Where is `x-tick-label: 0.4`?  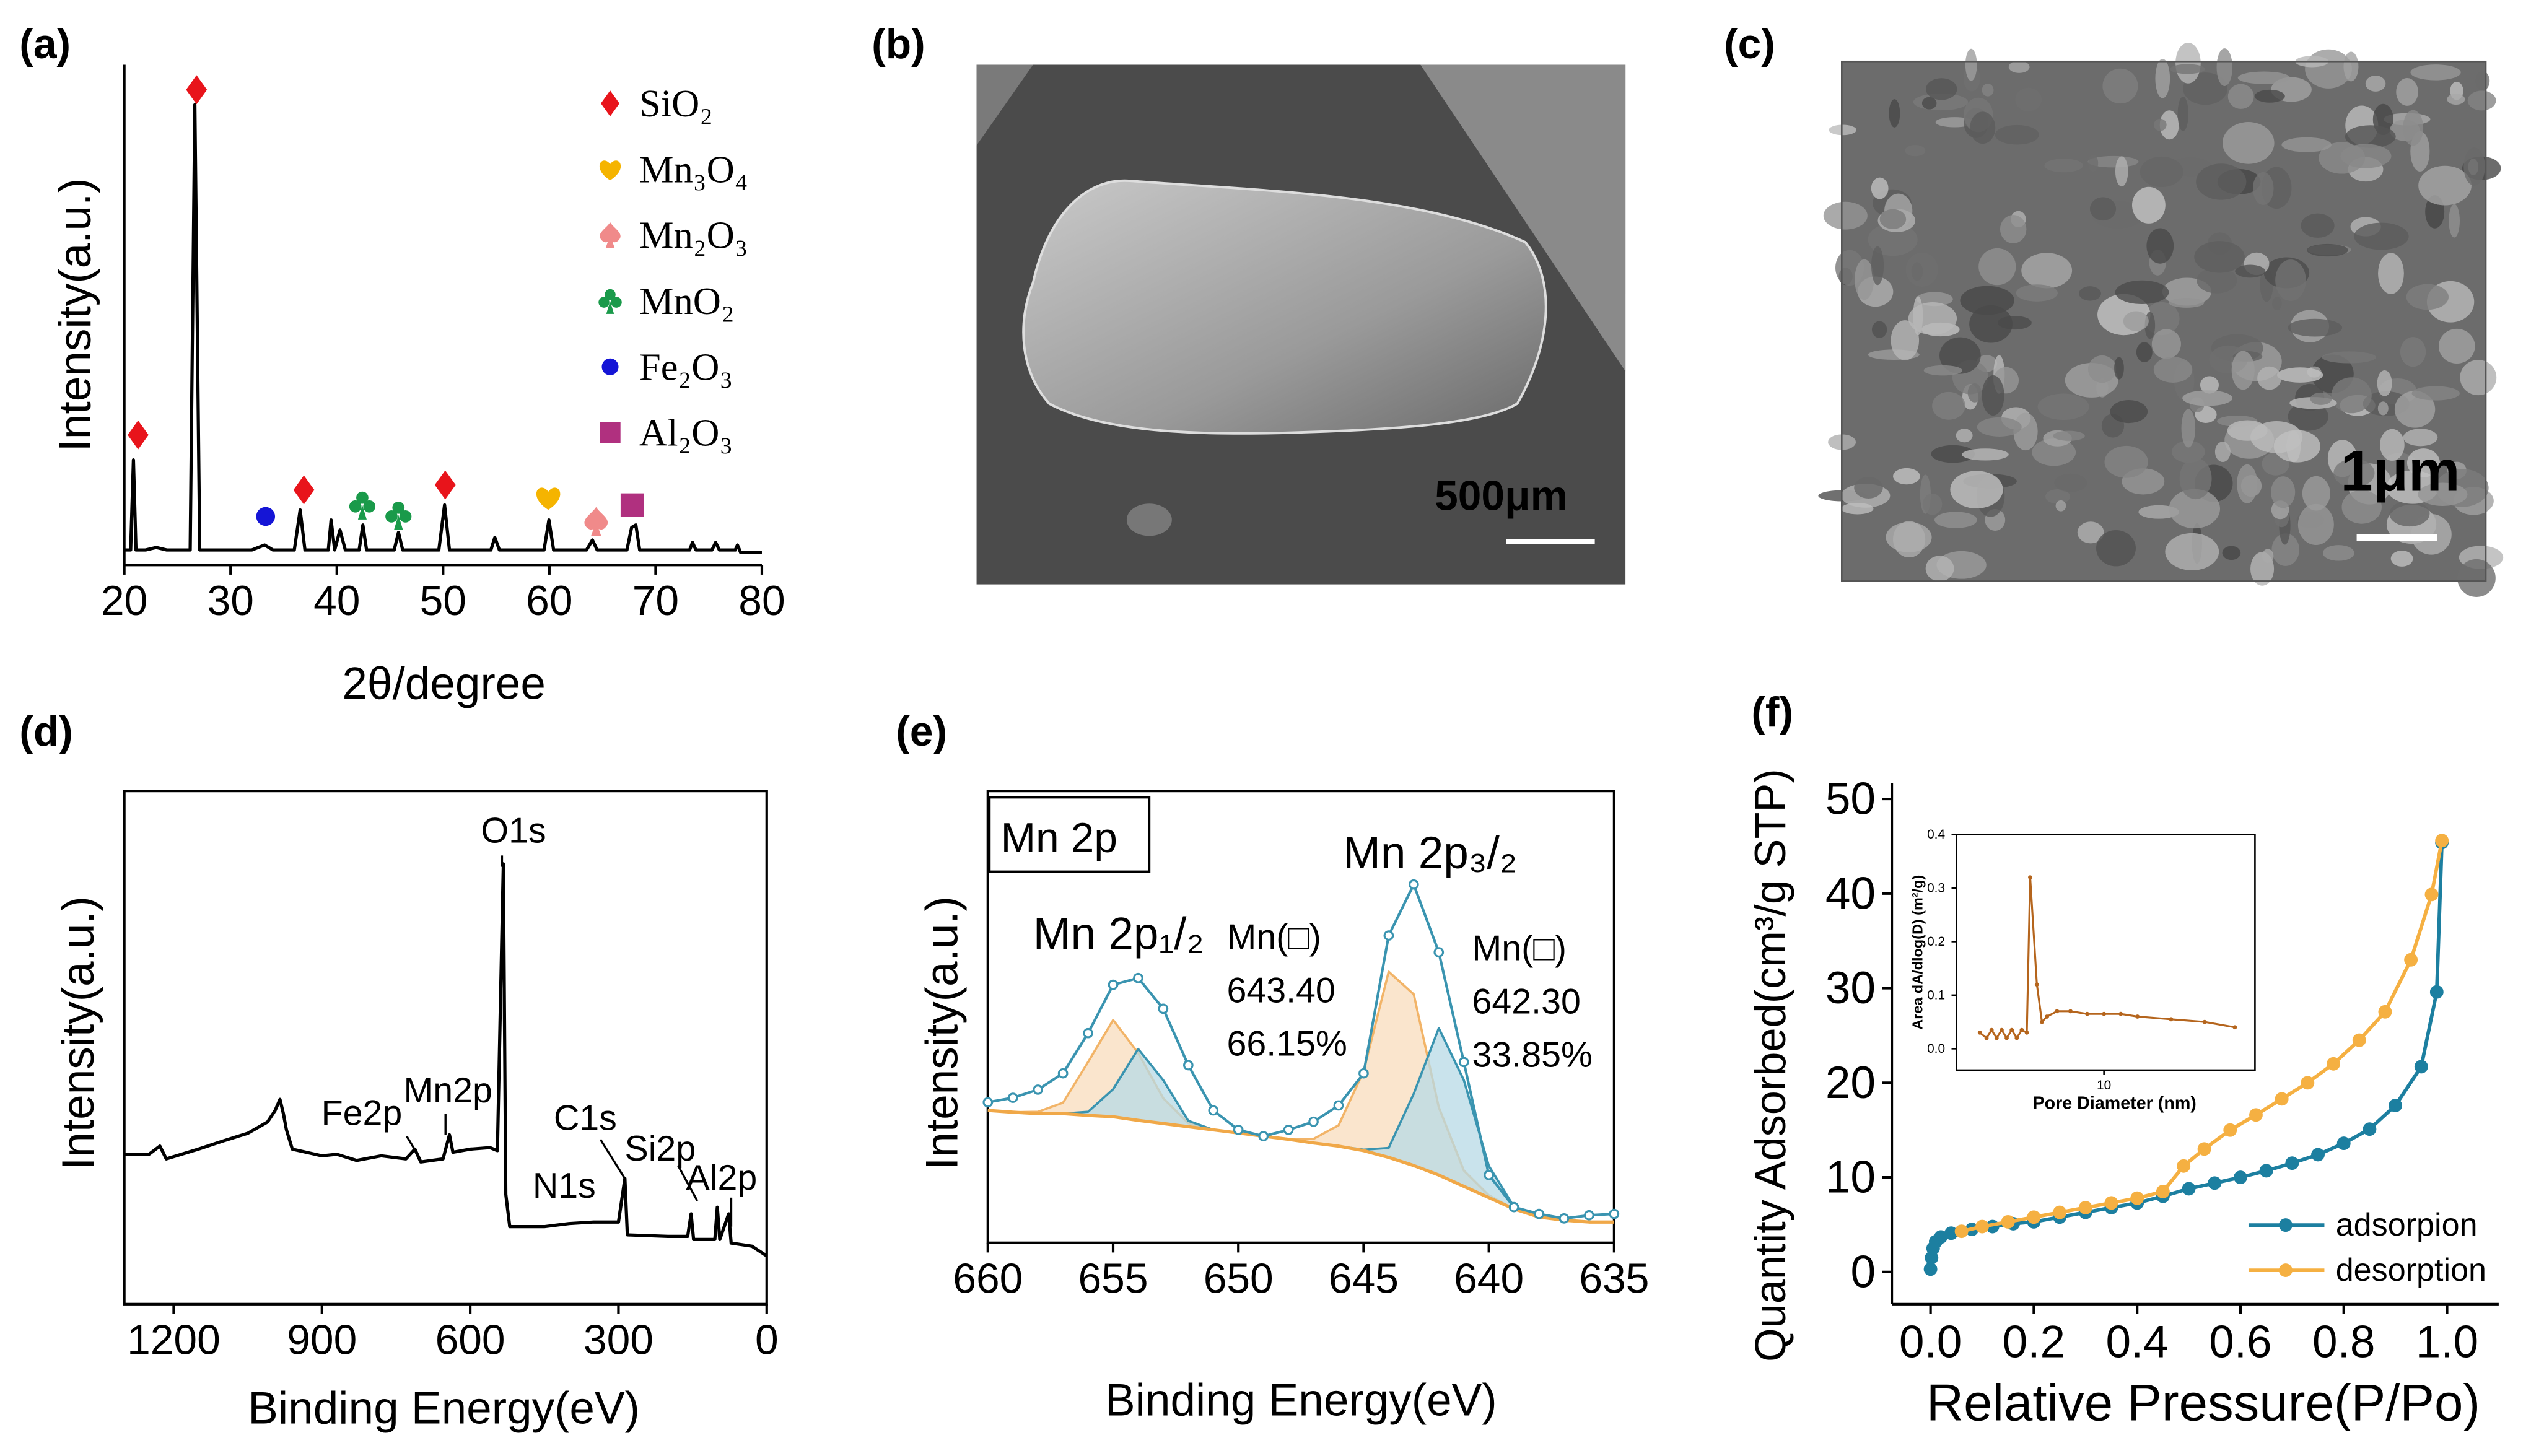 x-tick-label: 0.4 is located at coordinates (2136, 1342).